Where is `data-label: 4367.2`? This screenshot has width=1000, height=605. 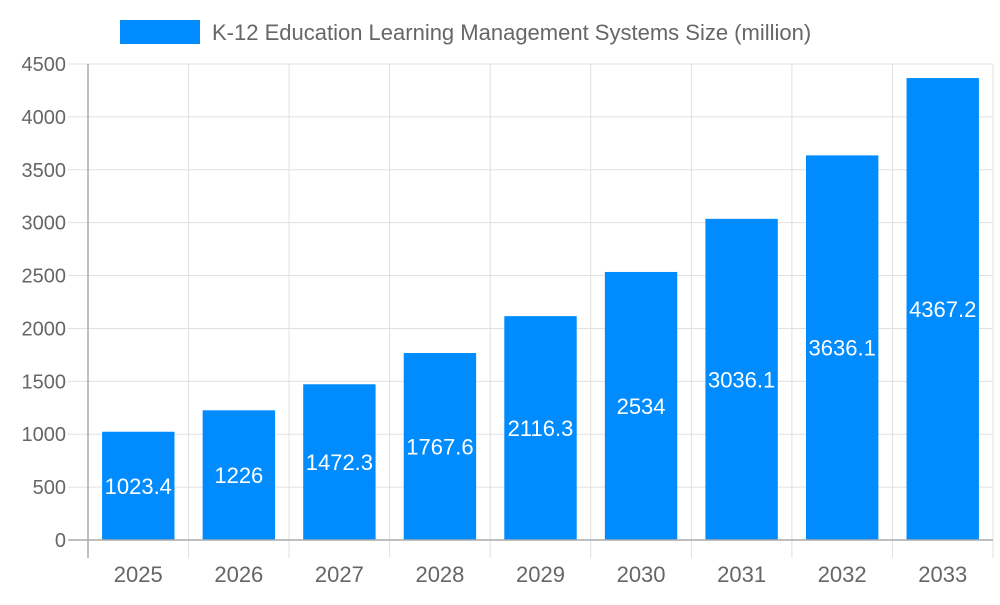 data-label: 4367.2 is located at coordinates (942, 309).